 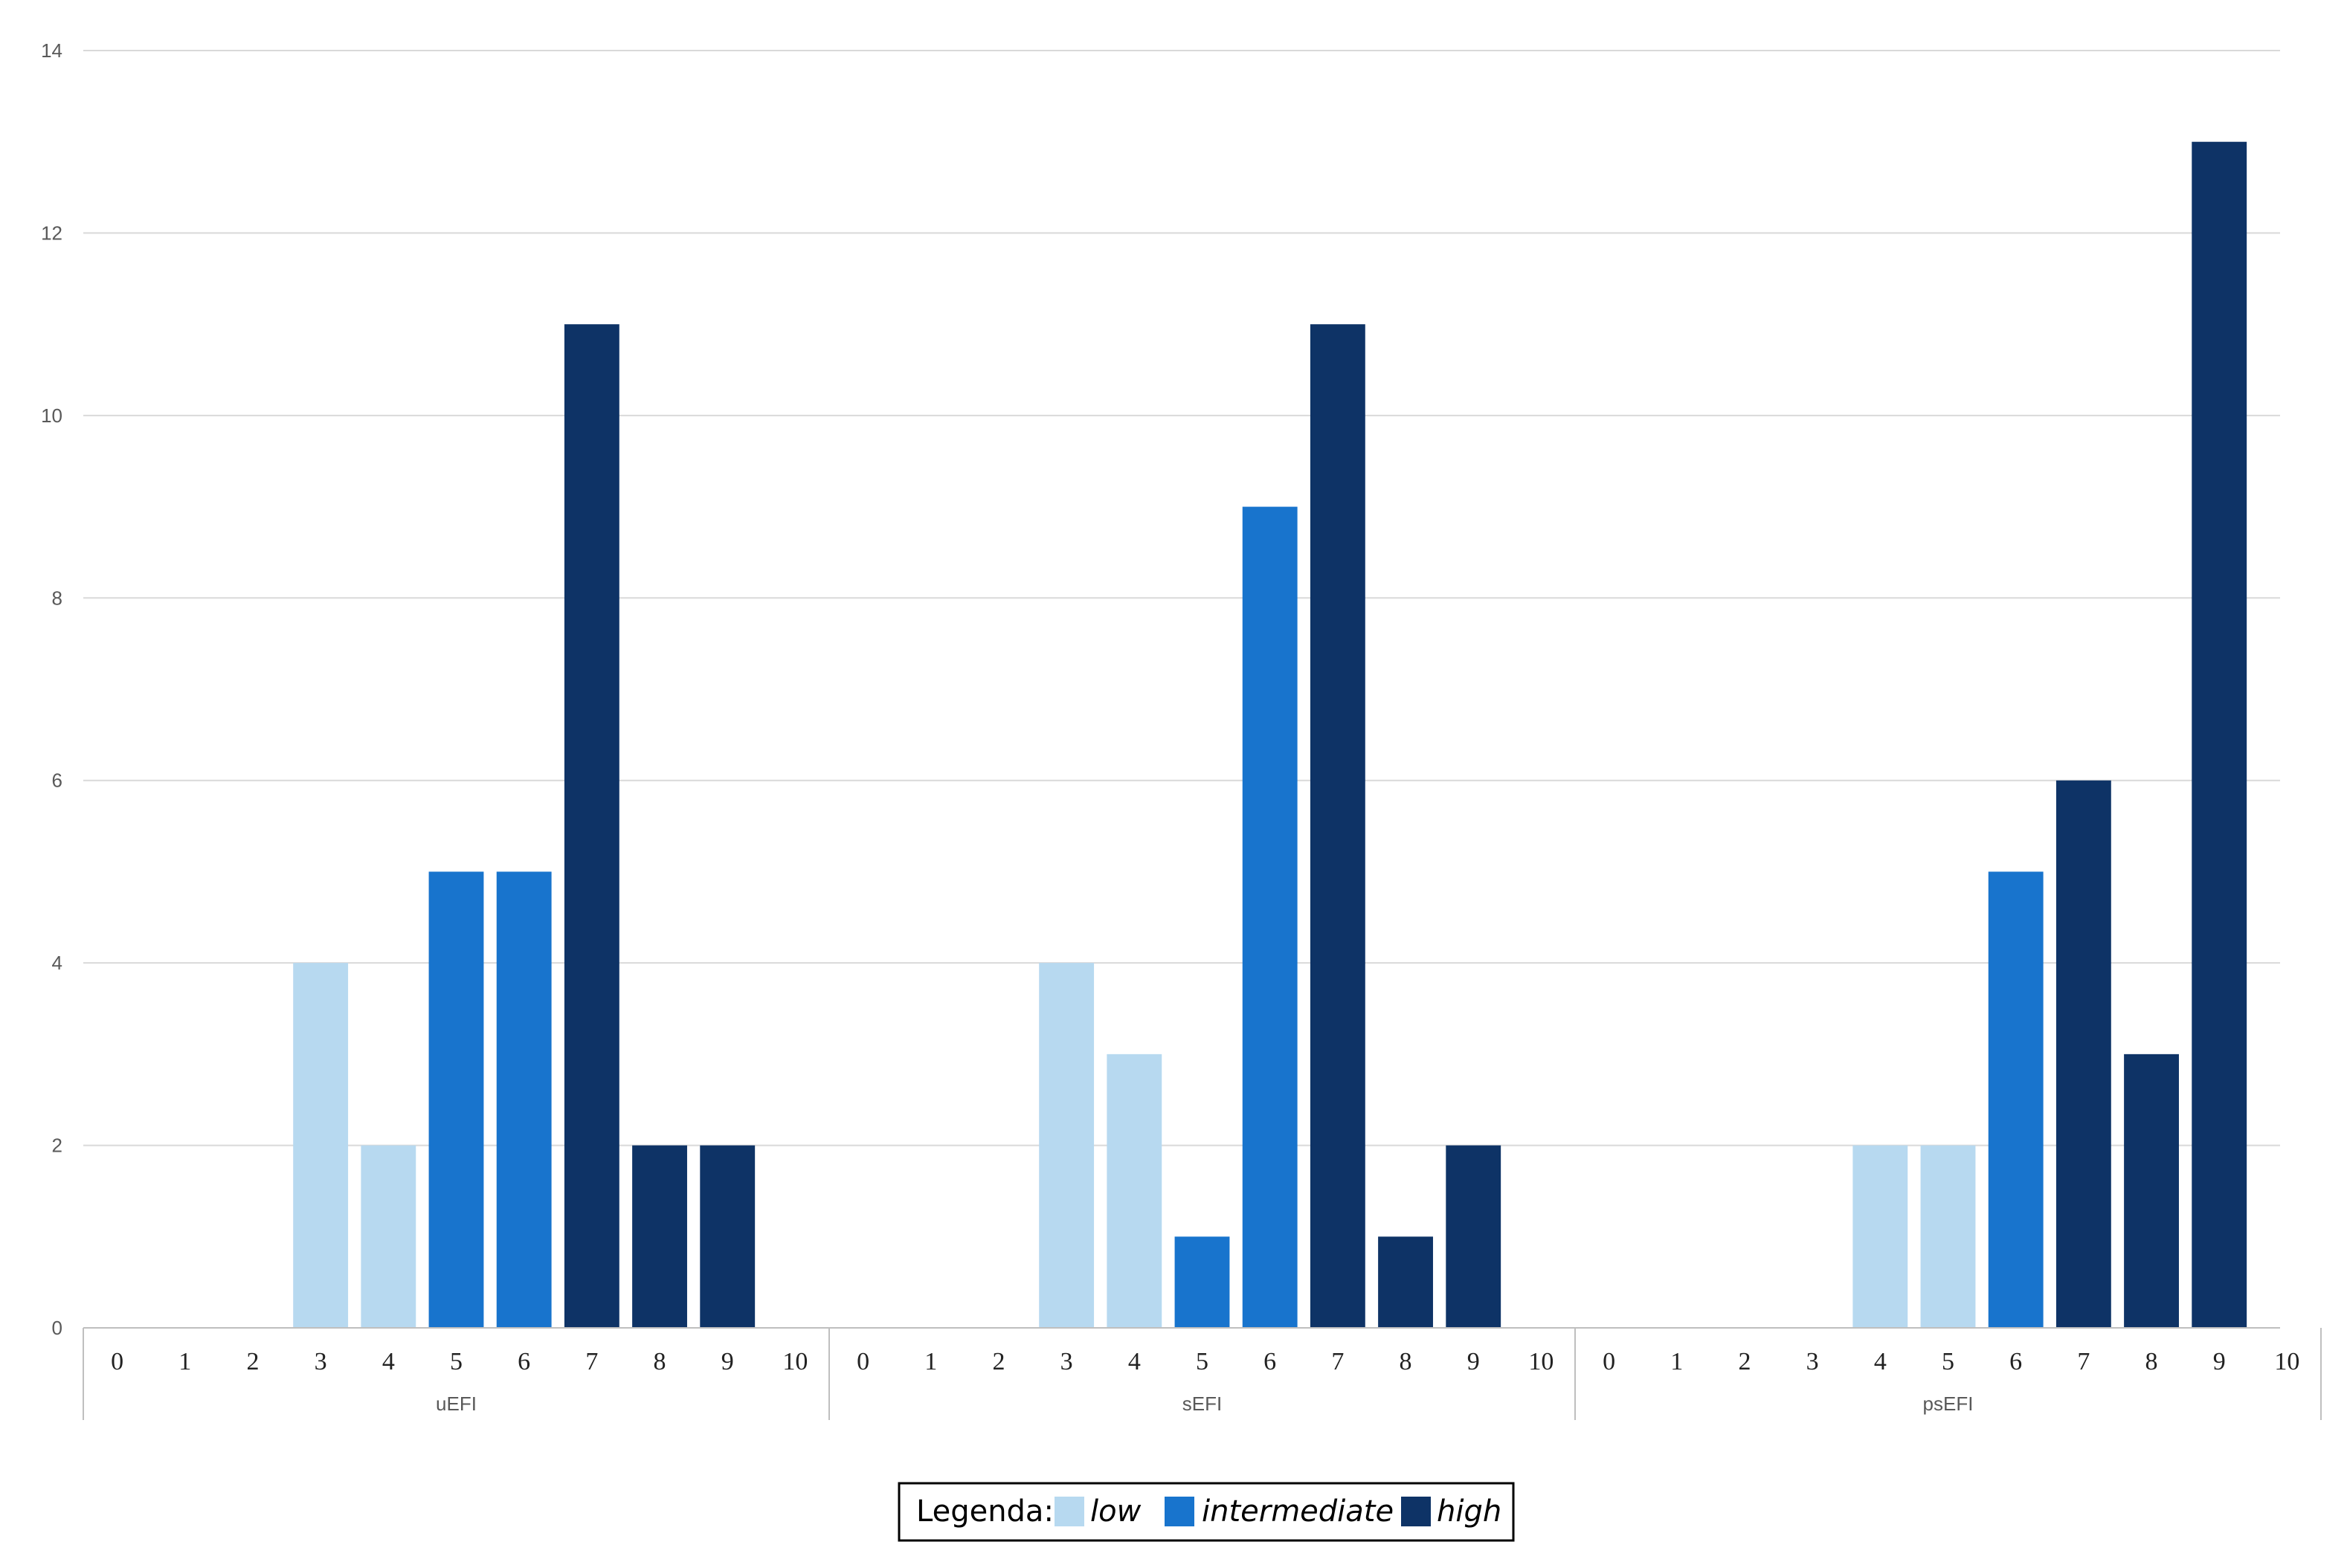 What do you see at coordinates (388, 1361) in the screenshot?
I see `x-tick-label-uEFI-4: 4` at bounding box center [388, 1361].